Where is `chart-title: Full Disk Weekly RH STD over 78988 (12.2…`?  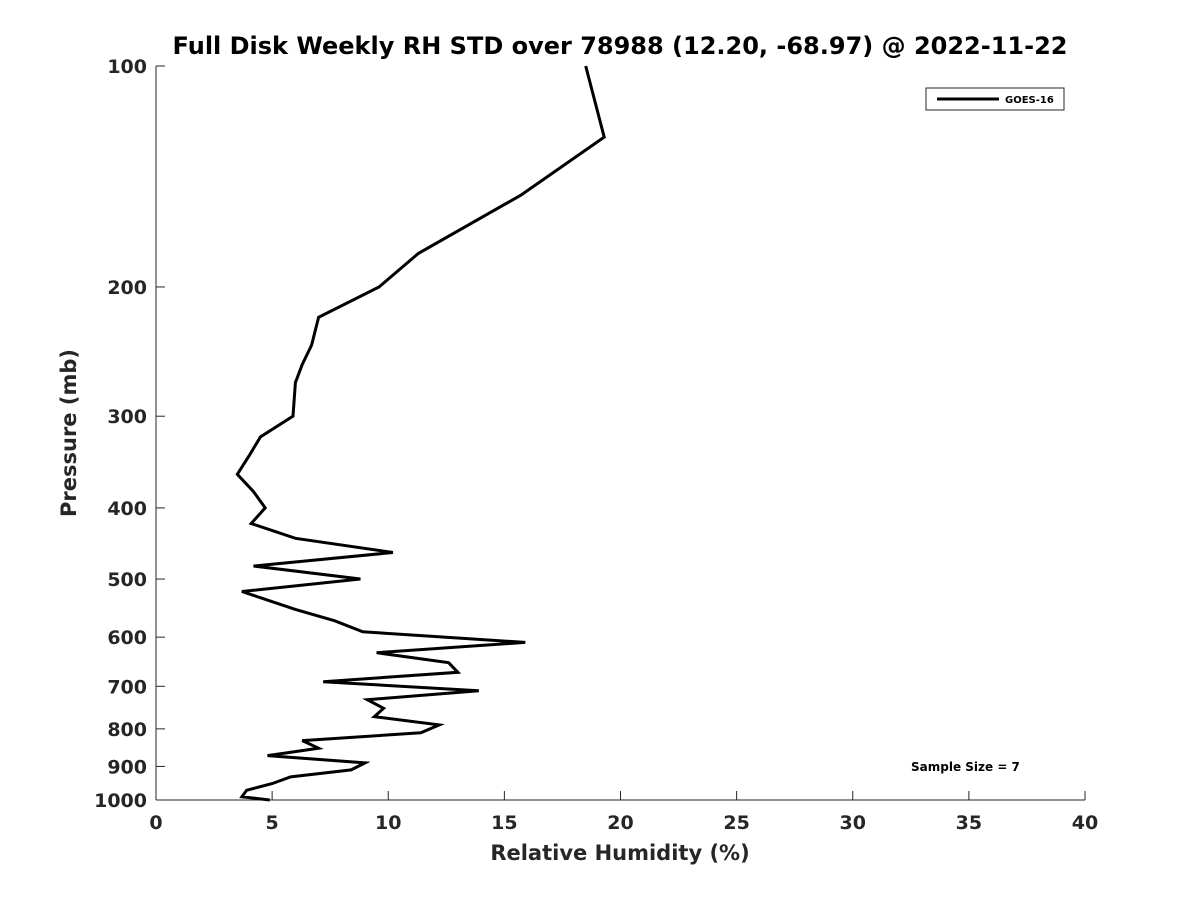 chart-title: Full Disk Weekly RH STD over 78988 (12.2… is located at coordinates (620, 46).